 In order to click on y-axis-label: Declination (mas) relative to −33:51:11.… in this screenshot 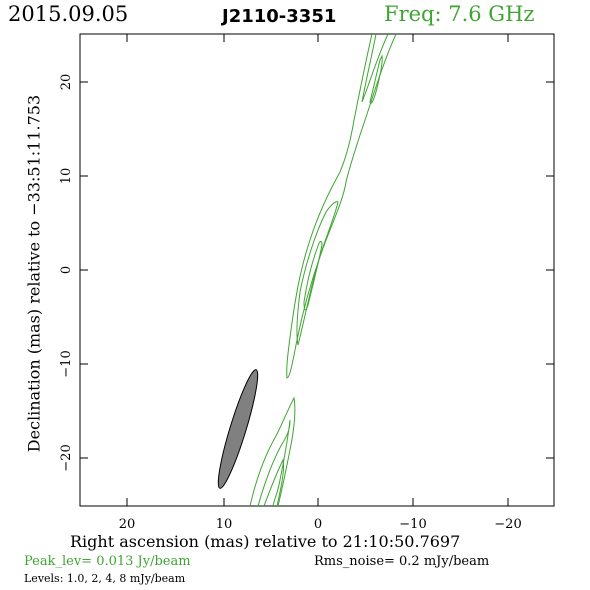, I will do `click(34, 273)`.